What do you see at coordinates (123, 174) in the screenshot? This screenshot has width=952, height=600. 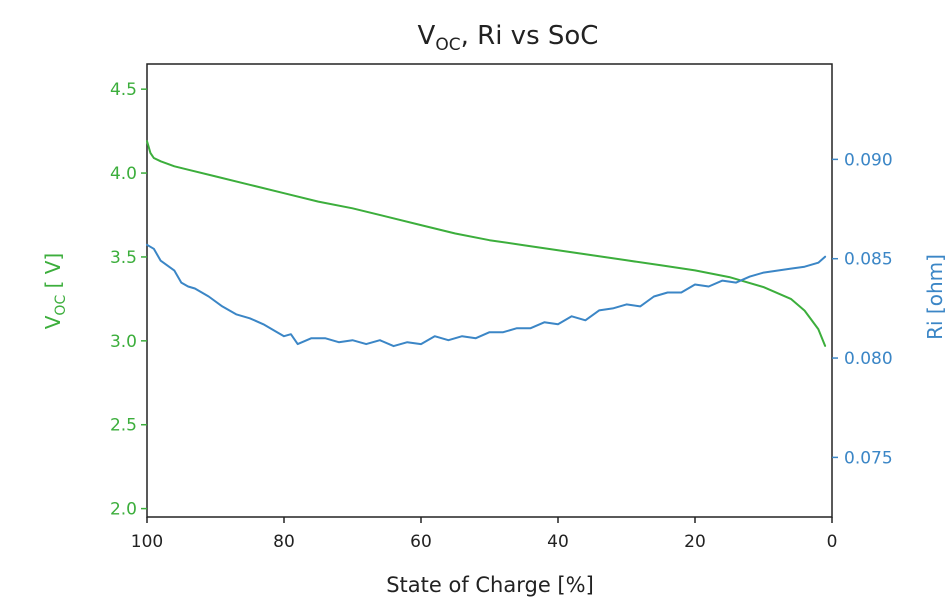 I see `left-y-tick-label: 4.0` at bounding box center [123, 174].